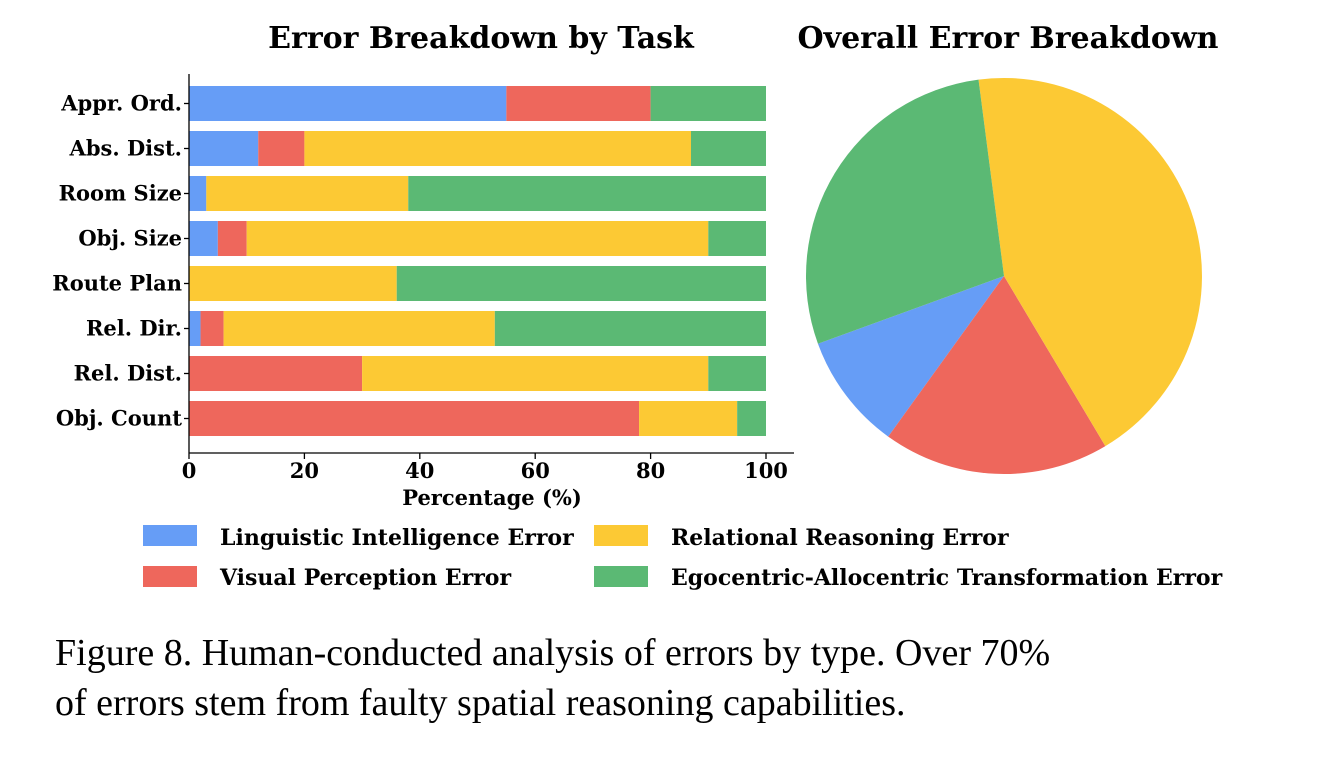  Describe the element at coordinates (170, 535) in the screenshot. I see `legend-swatch-linguistic` at that location.